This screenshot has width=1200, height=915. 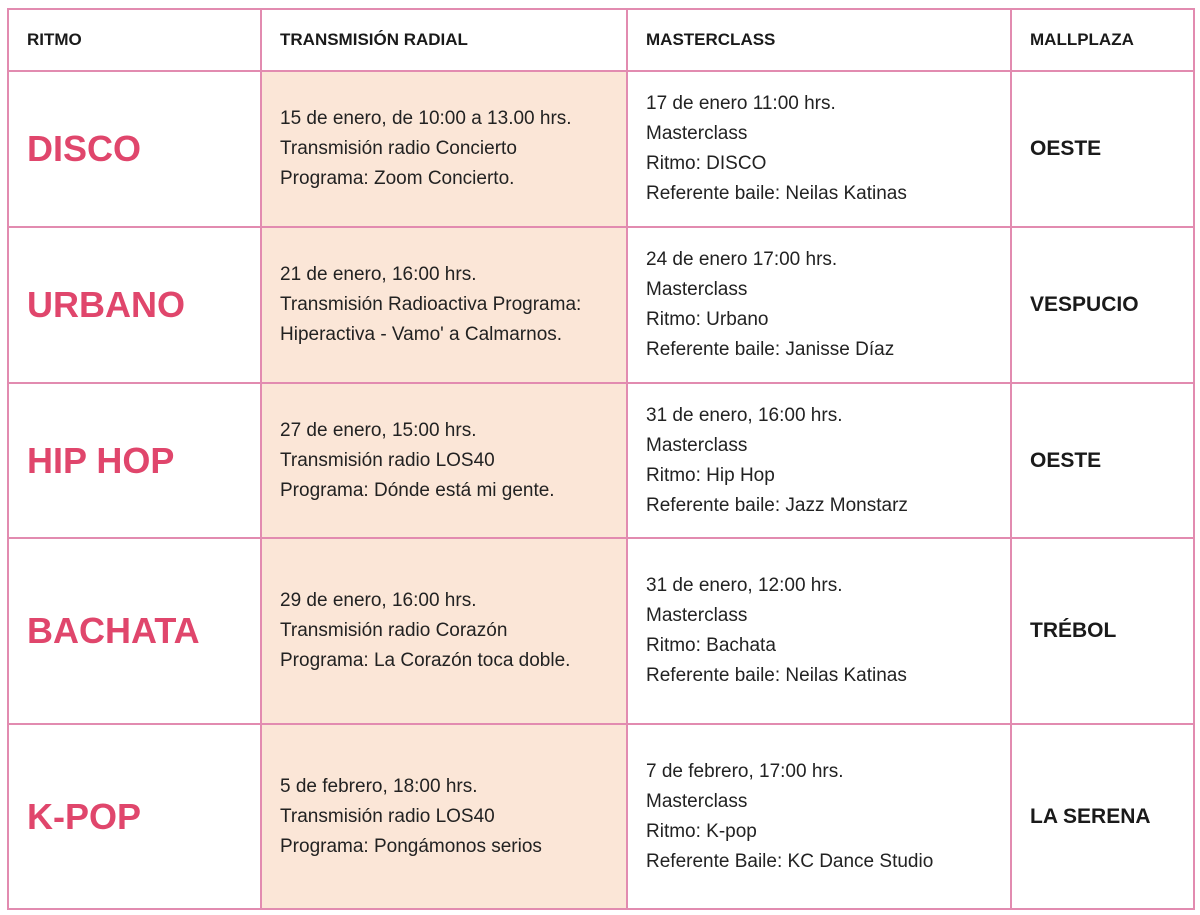 What do you see at coordinates (701, 831) in the screenshot?
I see `masterclass-line: Ritmo: K-pop` at bounding box center [701, 831].